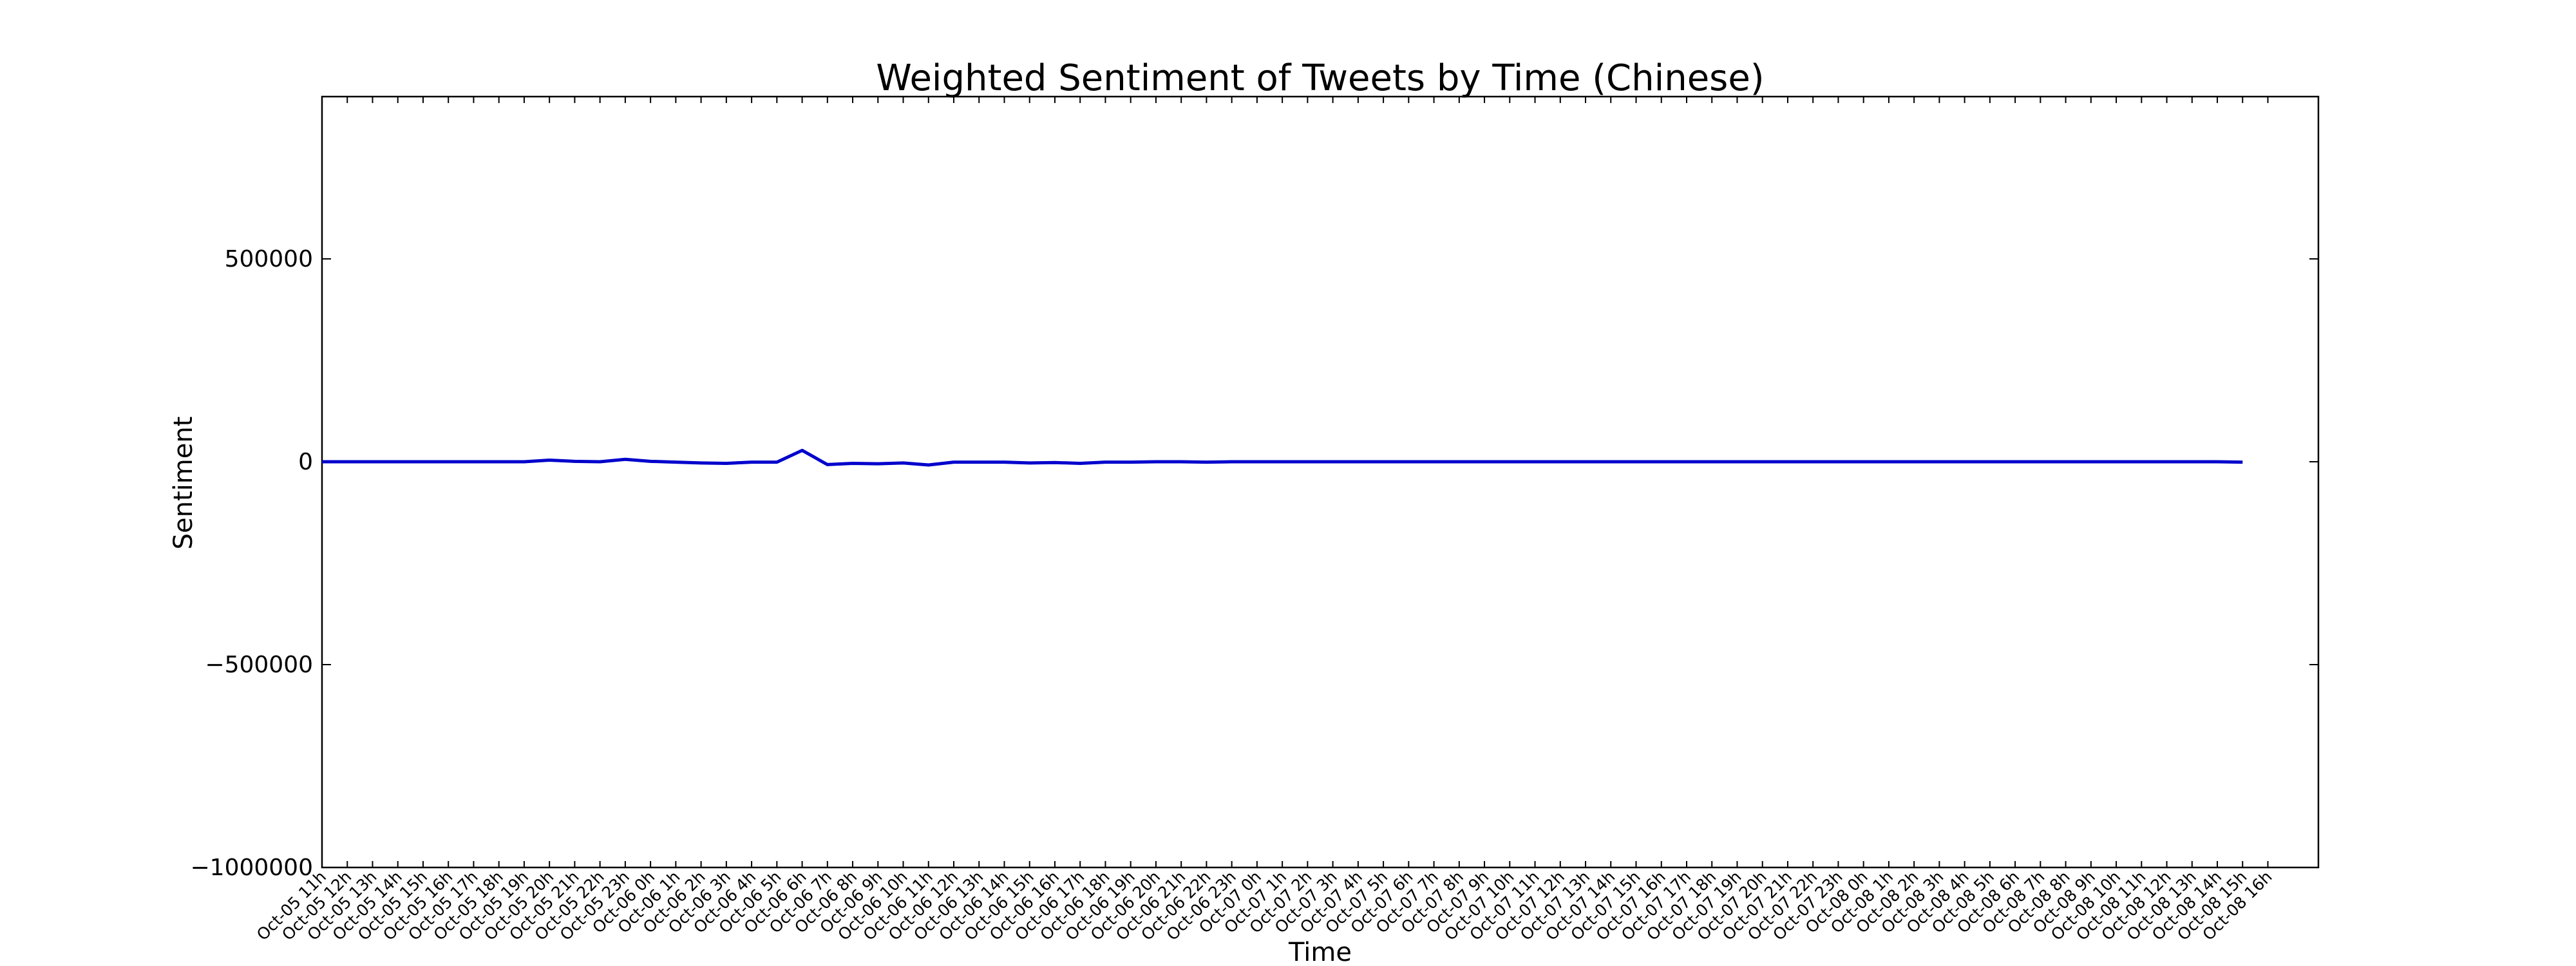 The width and height of the screenshot is (2576, 966). Describe the element at coordinates (1320, 952) in the screenshot. I see `x-axis-label: Time` at that location.